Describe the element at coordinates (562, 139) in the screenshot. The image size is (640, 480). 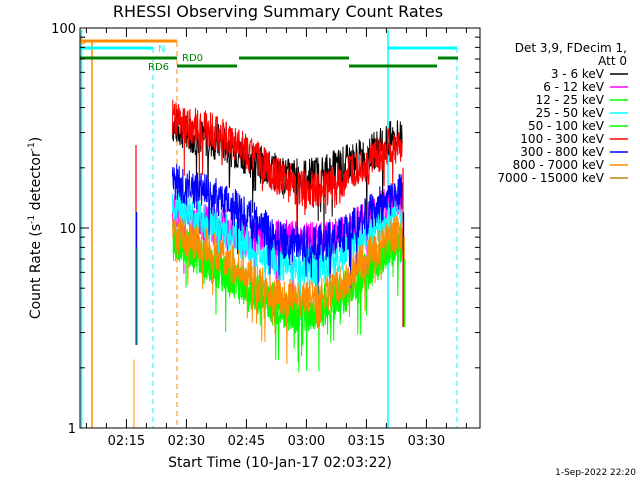
I see `legend-label: 100 - 300 keV` at that location.